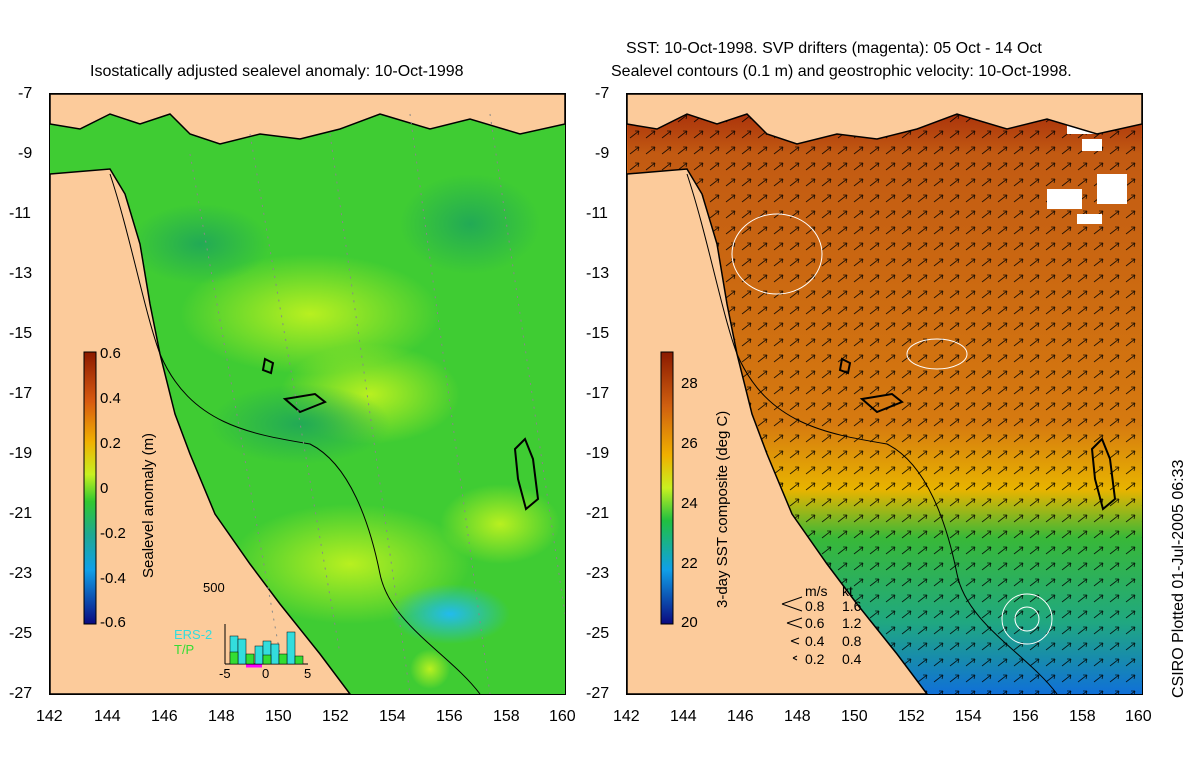 Image resolution: width=1200 pixels, height=780 pixels. Describe the element at coordinates (847, 591) in the screenshot. I see `velocity-unit-kt: kt` at that location.